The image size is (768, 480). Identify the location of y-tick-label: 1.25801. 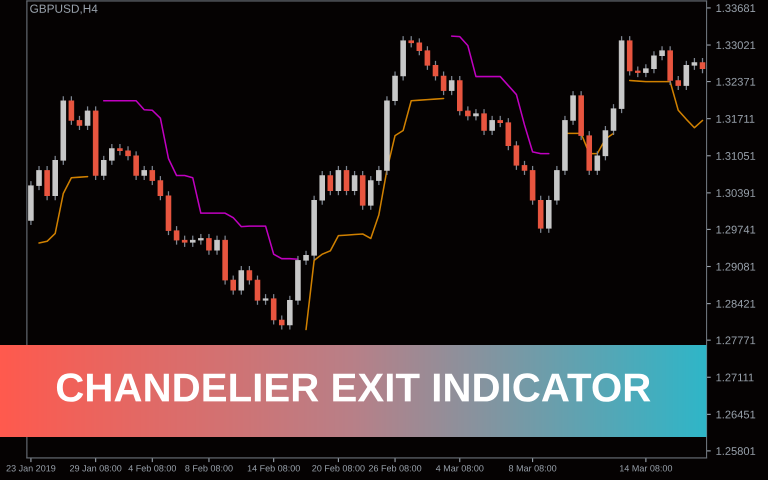
(736, 451).